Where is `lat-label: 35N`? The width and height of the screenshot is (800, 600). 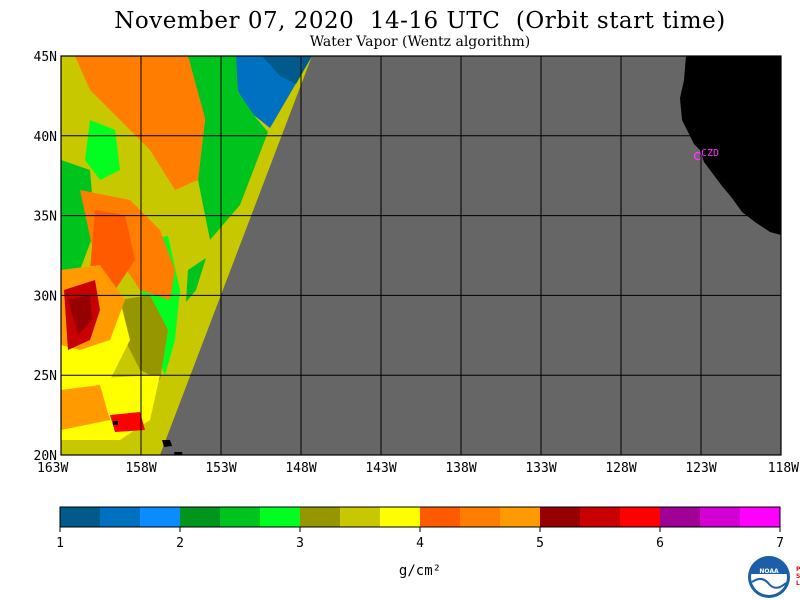 lat-label: 35N is located at coordinates (45, 217).